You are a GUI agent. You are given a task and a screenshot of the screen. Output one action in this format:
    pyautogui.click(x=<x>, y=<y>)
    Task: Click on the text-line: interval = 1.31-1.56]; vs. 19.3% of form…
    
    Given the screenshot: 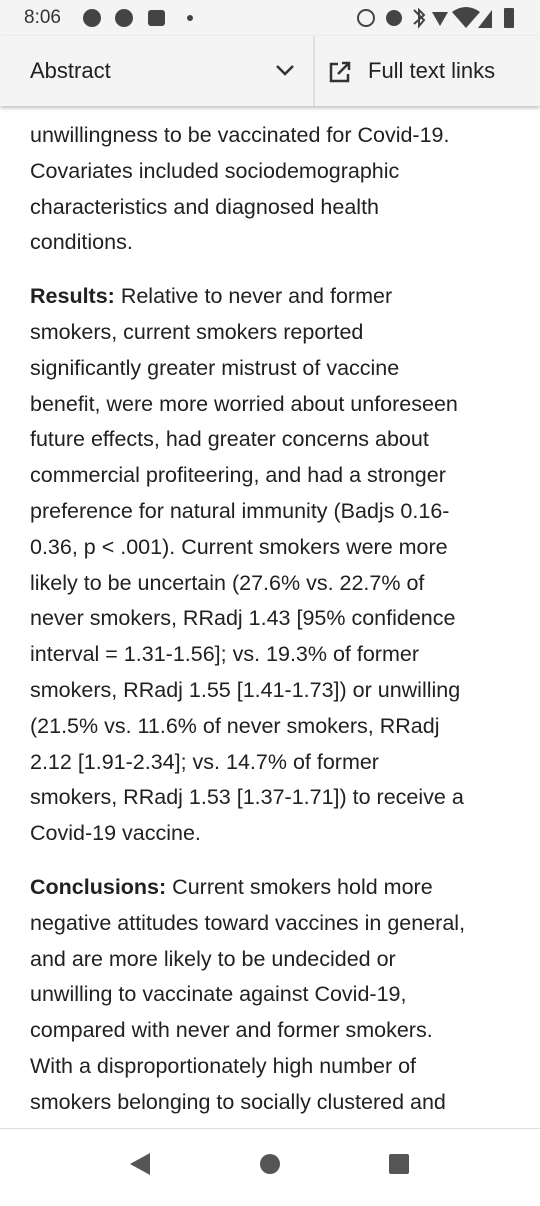 What is the action you would take?
    pyautogui.click(x=247, y=655)
    